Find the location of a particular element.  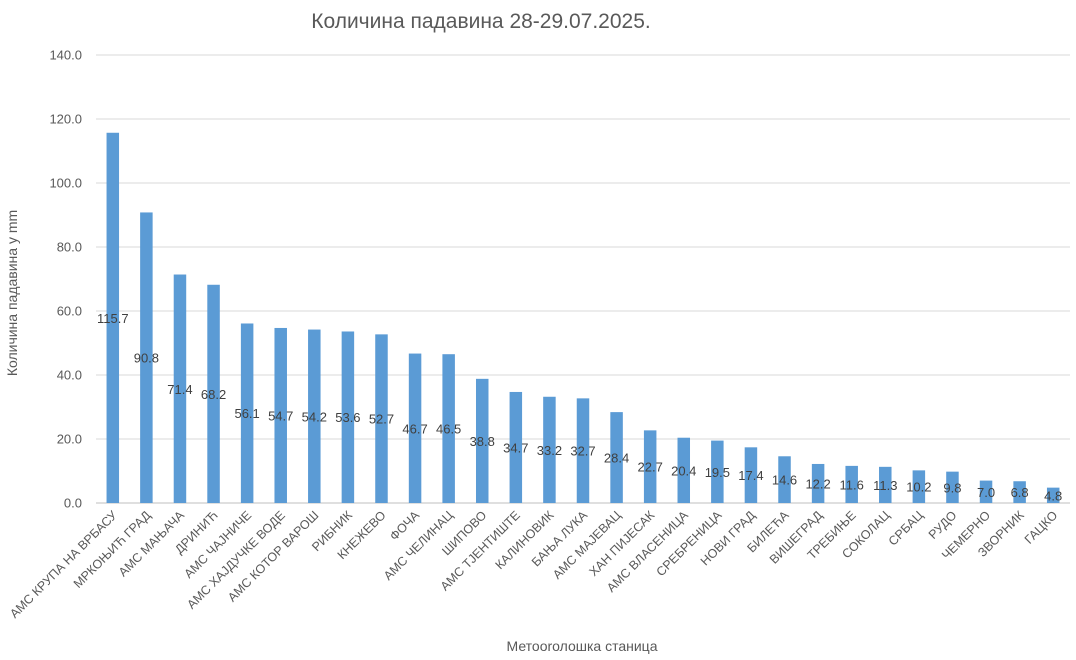

data-label: 19.5 is located at coordinates (717, 472).